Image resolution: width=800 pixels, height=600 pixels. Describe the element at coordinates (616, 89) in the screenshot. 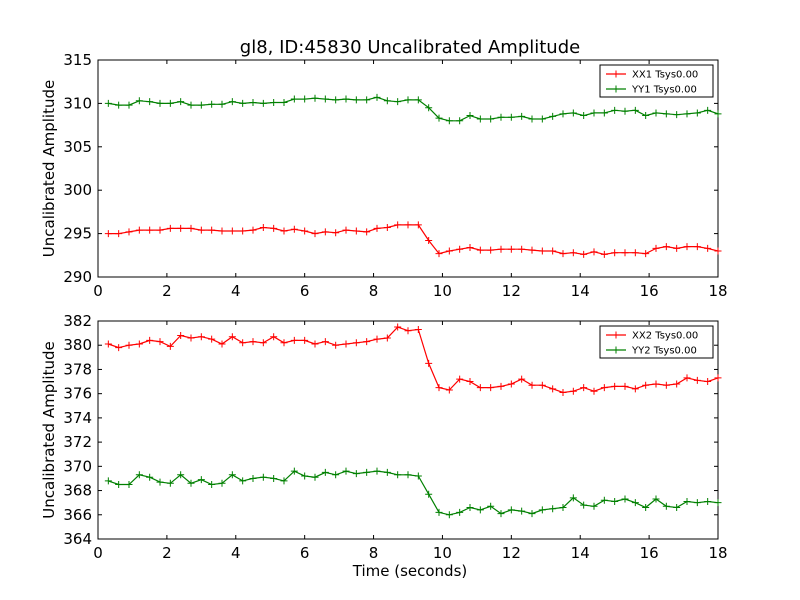

I see `legend-marker` at that location.